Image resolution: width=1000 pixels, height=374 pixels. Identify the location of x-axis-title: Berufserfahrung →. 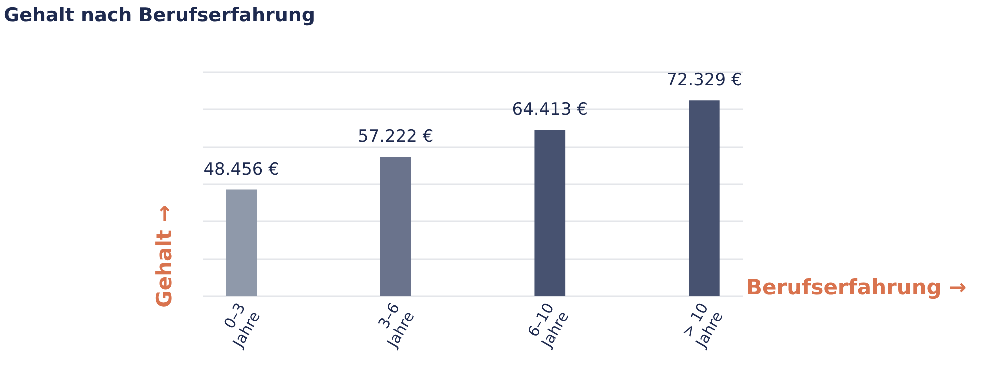
(856, 288).